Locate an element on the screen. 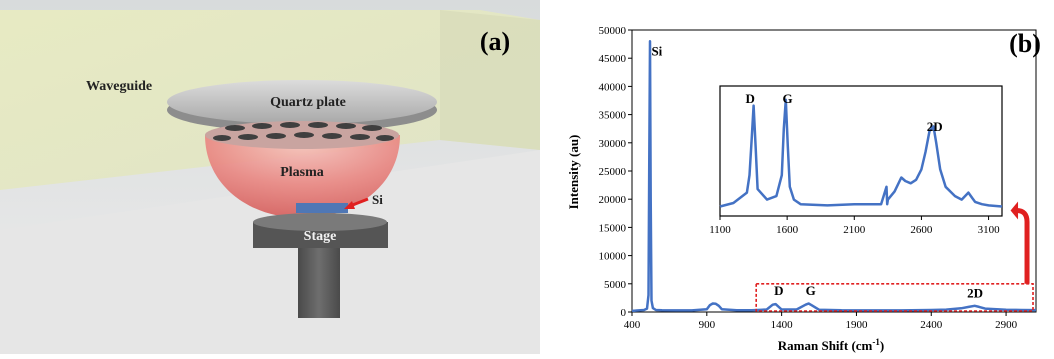 Image resolution: width=1054 pixels, height=359 pixels. stage-label: Stage is located at coordinates (320, 236).